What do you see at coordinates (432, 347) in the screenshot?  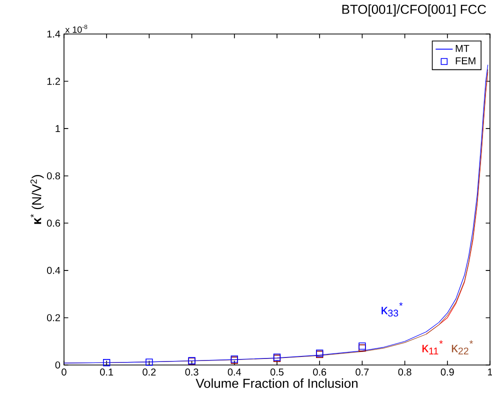 I see `annotation: κ$_{11}$*` at bounding box center [432, 347].